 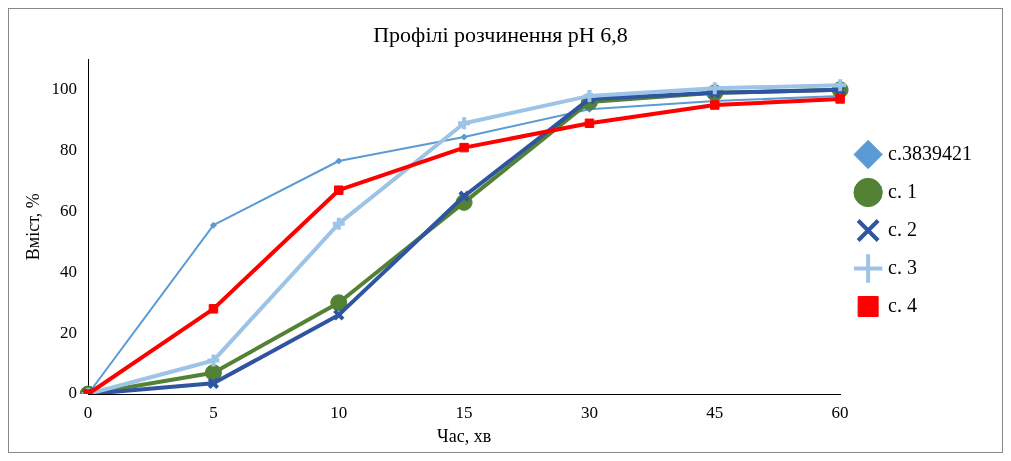 What do you see at coordinates (339, 412) in the screenshot?
I see `x-tick-label: 10` at bounding box center [339, 412].